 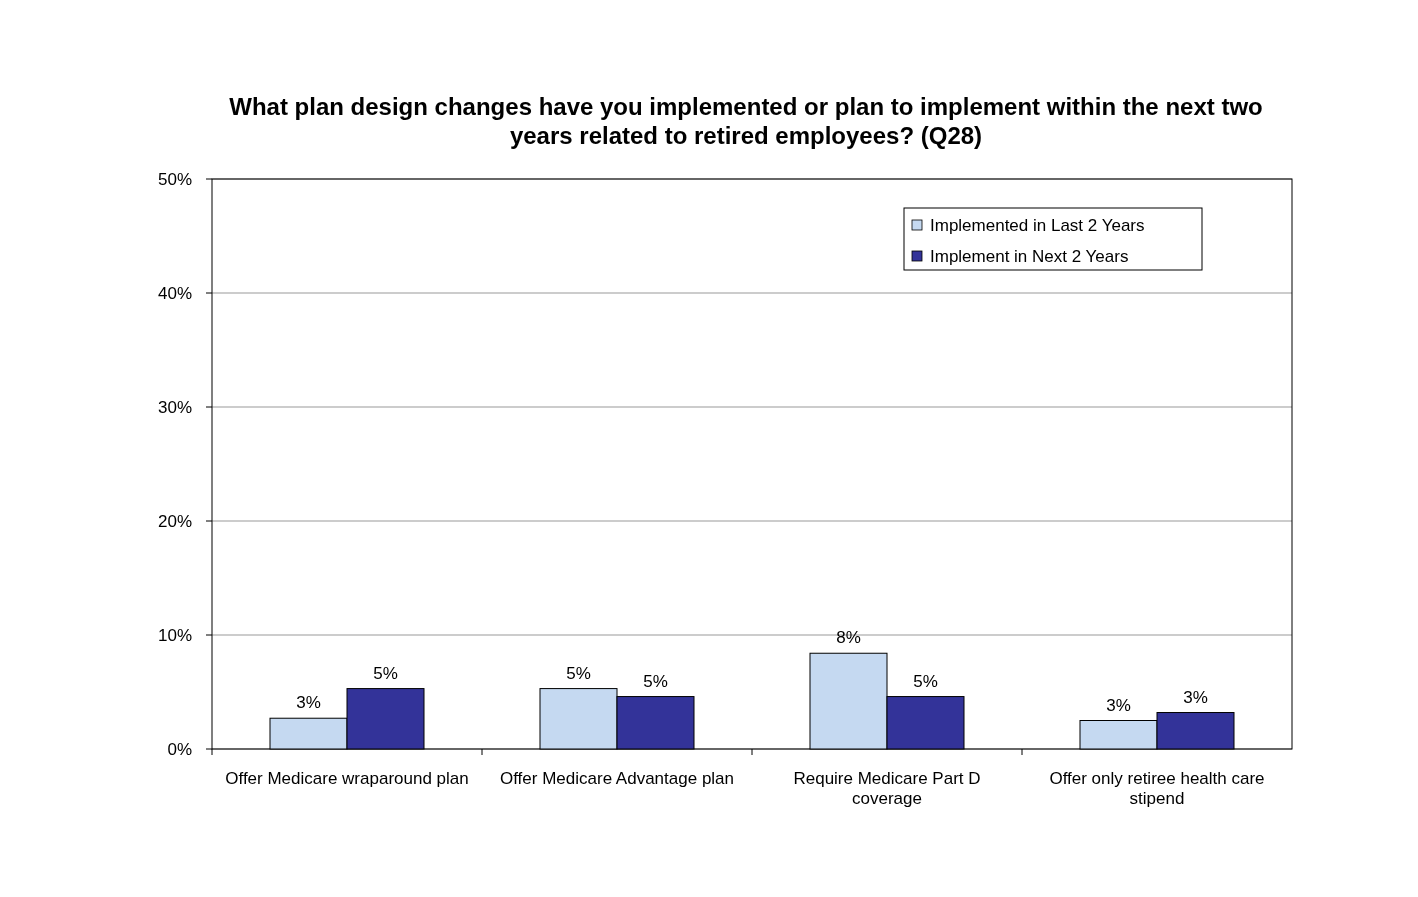 What do you see at coordinates (746, 121) in the screenshot?
I see `chart-title: What plan design changes have you implemented or plan to implement within the next two years related to retired employees? (Q28)` at bounding box center [746, 121].